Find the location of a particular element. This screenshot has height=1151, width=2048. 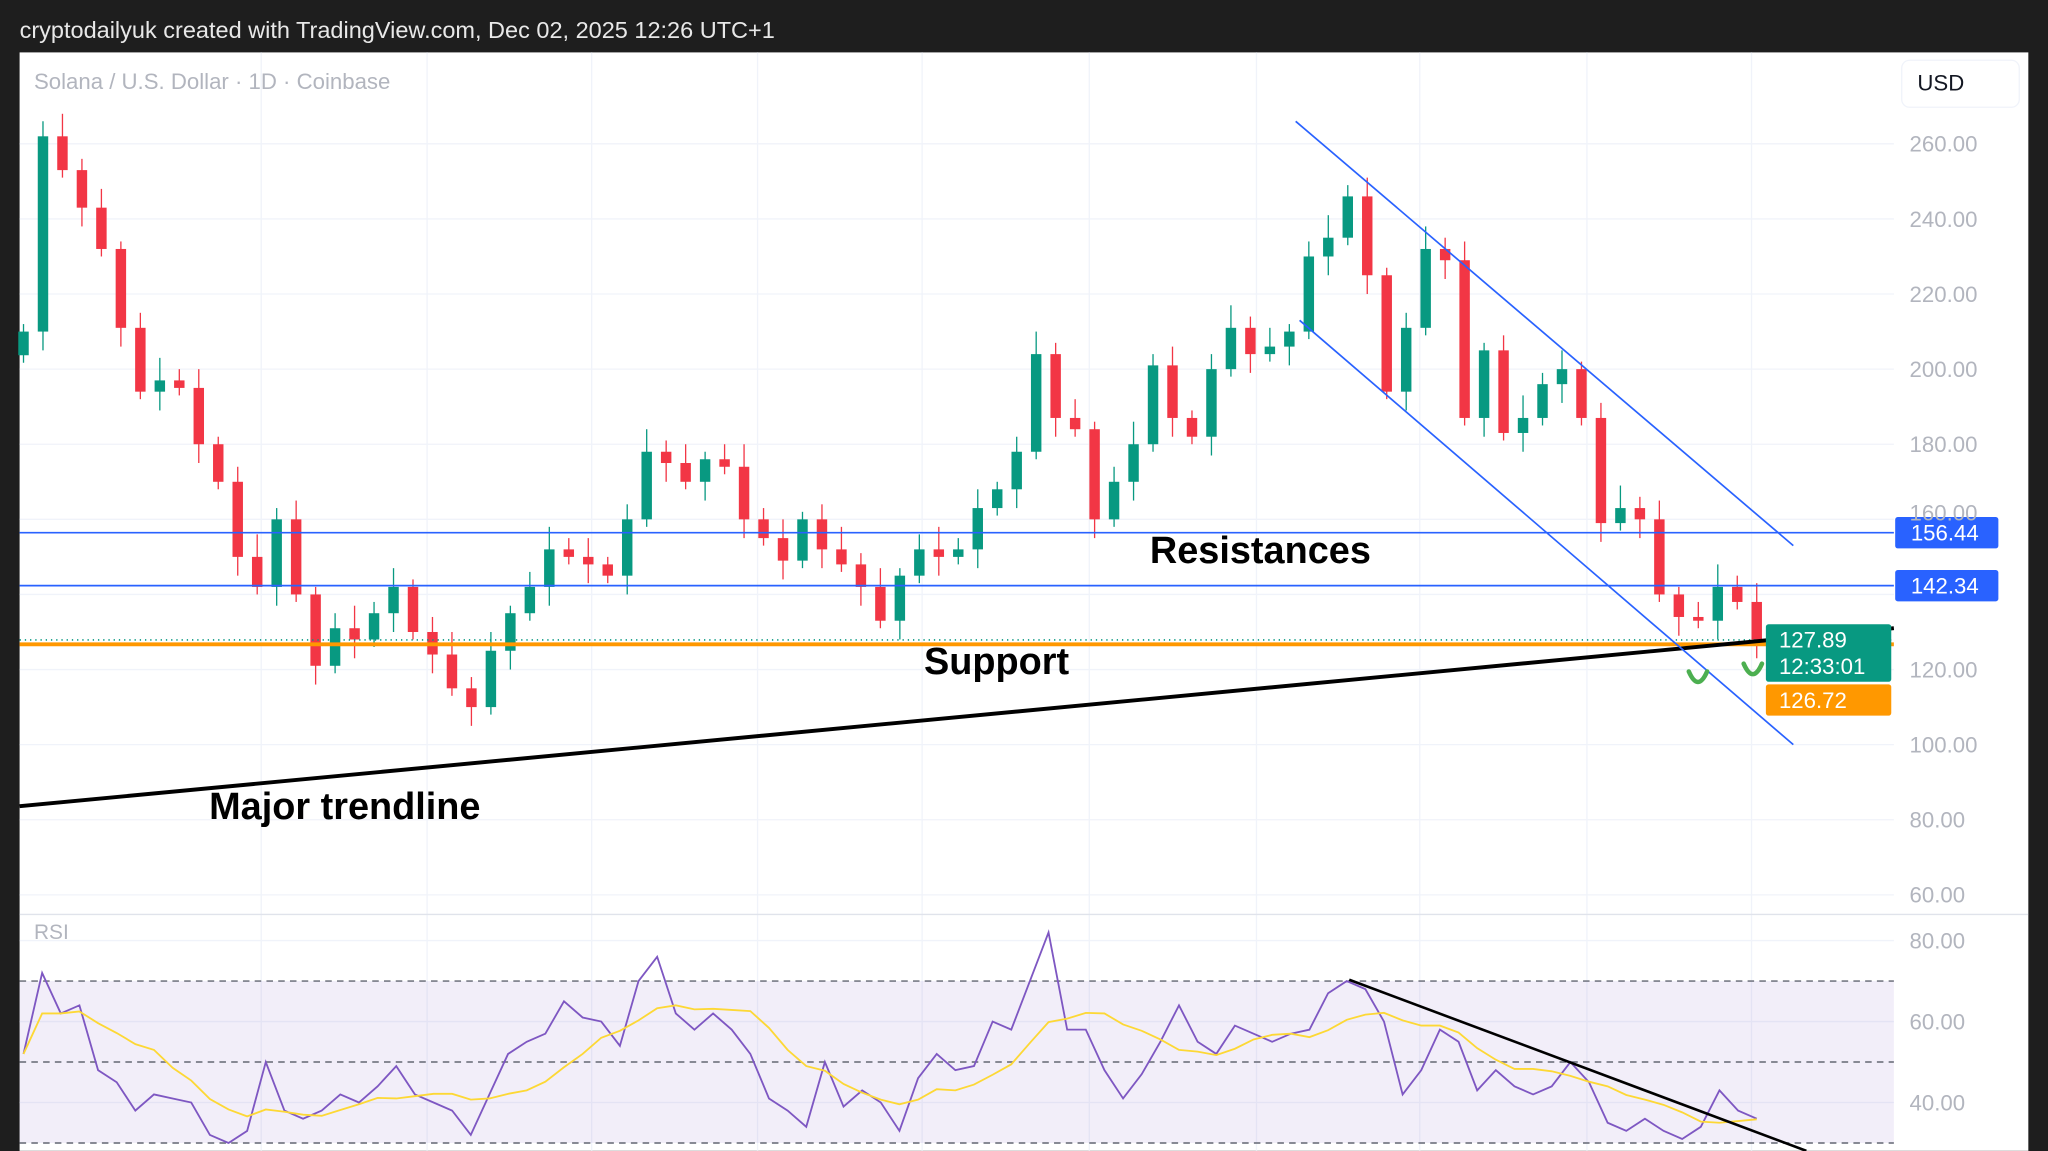

price-tick-label: 260.00 is located at coordinates (1944, 144).